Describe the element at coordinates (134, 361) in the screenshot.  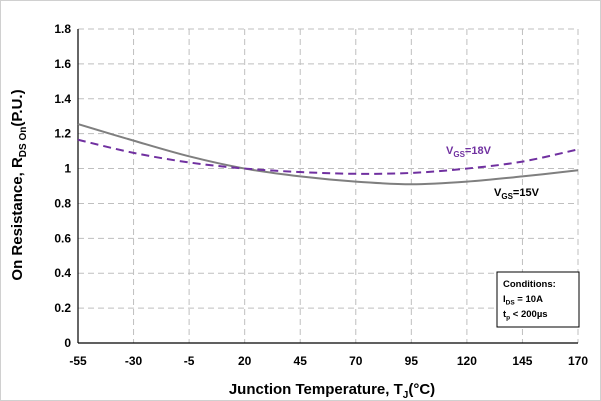
I see `x-tick-label-1: -30` at that location.